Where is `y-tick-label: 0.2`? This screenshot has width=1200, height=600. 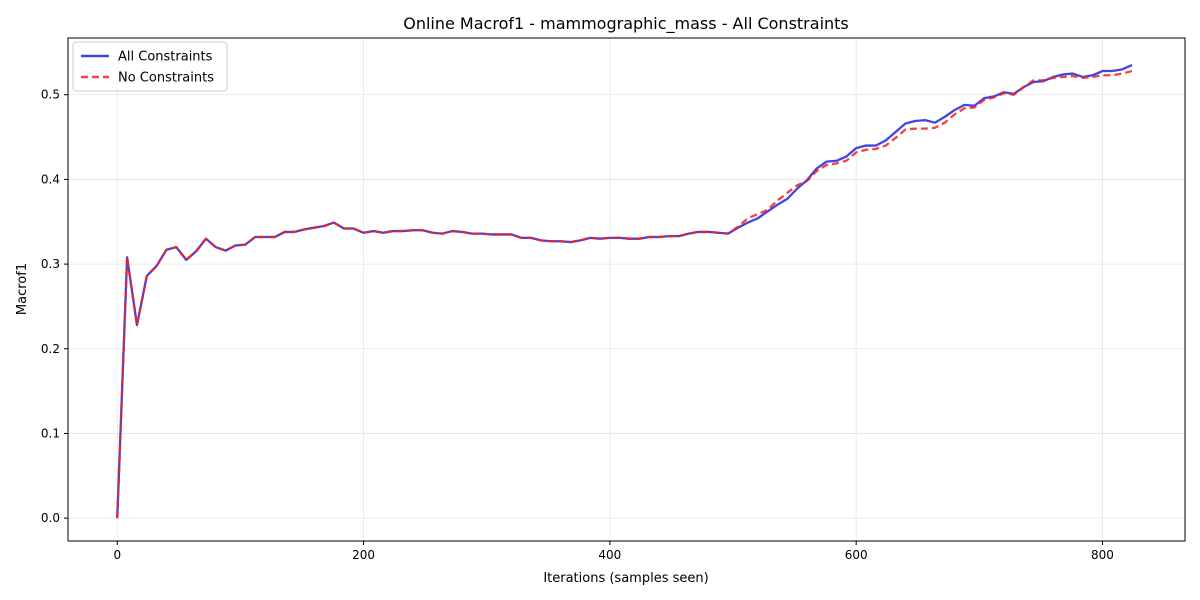
y-tick-label: 0.2 is located at coordinates (50, 349).